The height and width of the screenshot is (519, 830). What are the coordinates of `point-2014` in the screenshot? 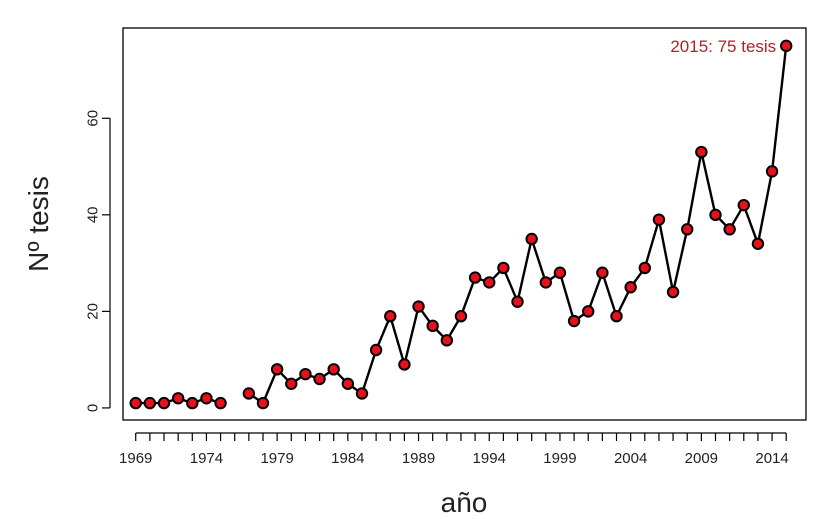 It's located at (772, 171).